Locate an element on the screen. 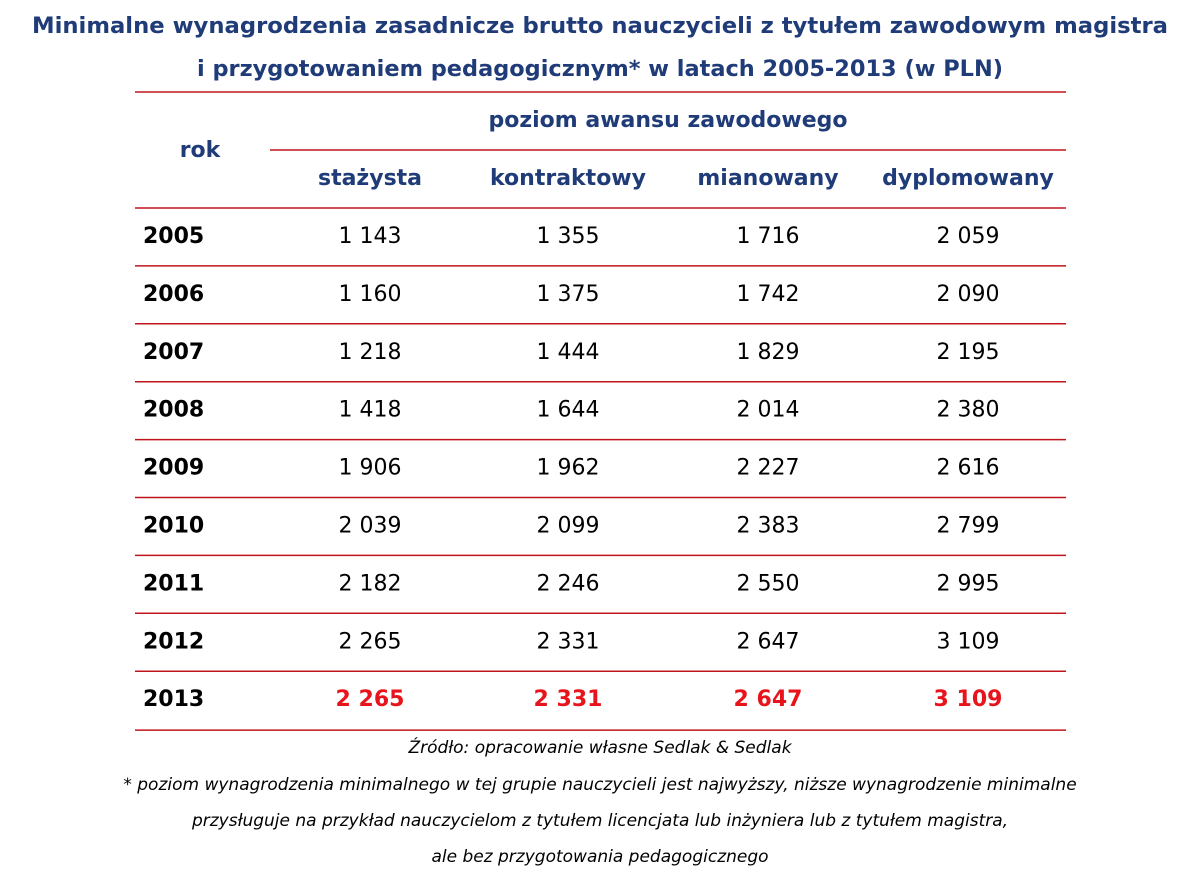 The width and height of the screenshot is (1200, 886). value-cell: 1 160 is located at coordinates (370, 294).